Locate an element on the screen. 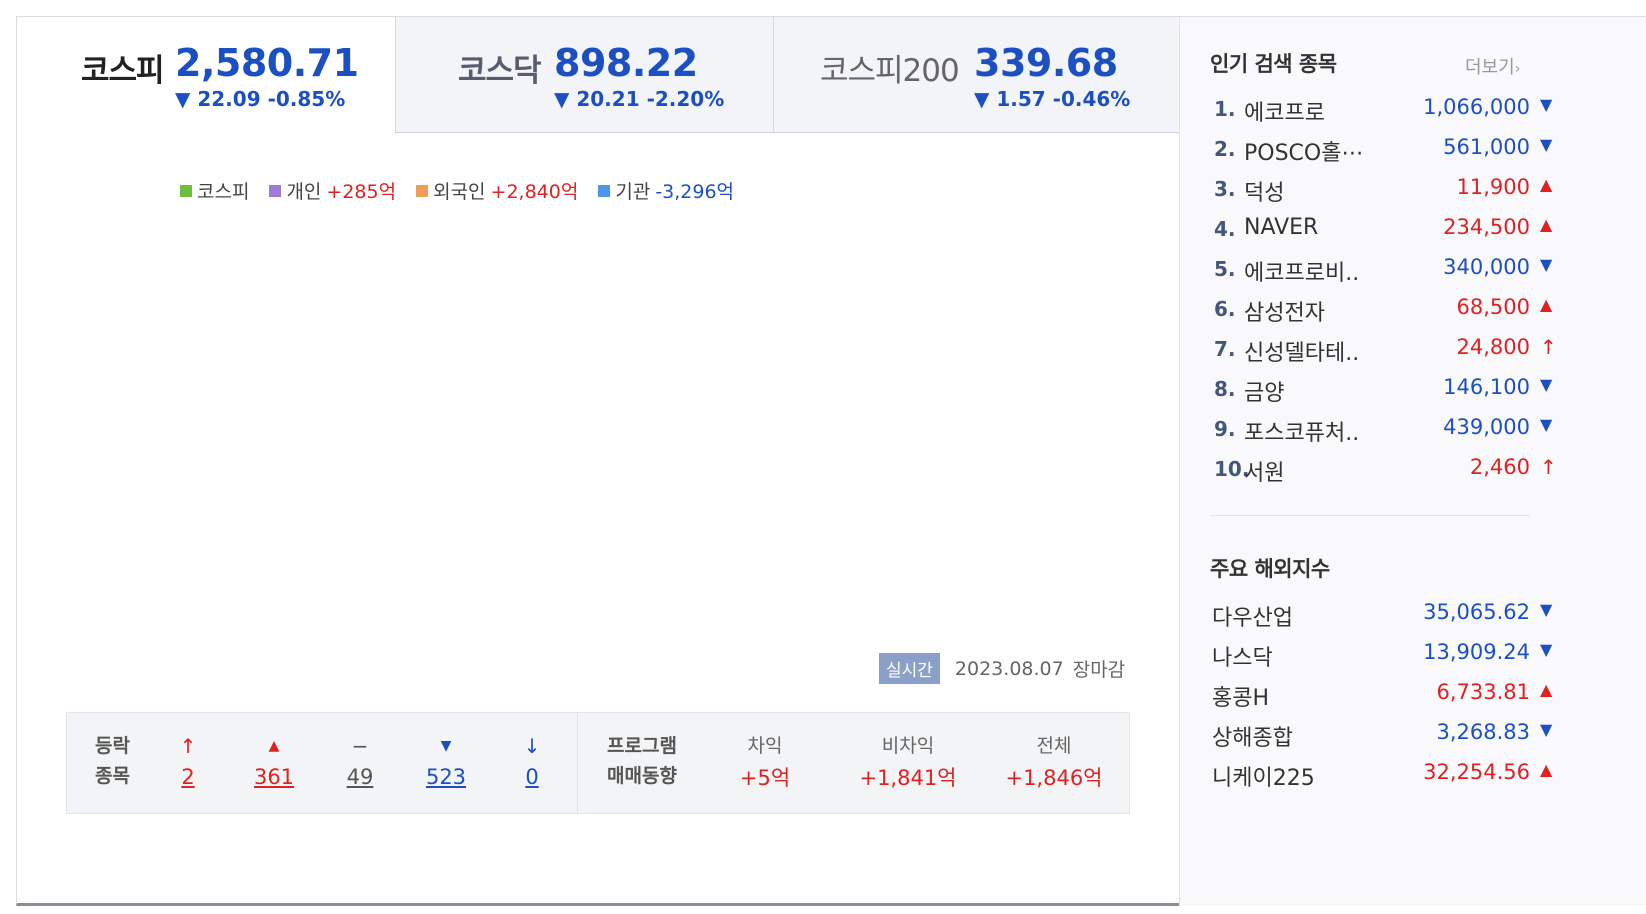  popular-item: 3. 덕성 11,900 ▲ is located at coordinates (1381, 189).